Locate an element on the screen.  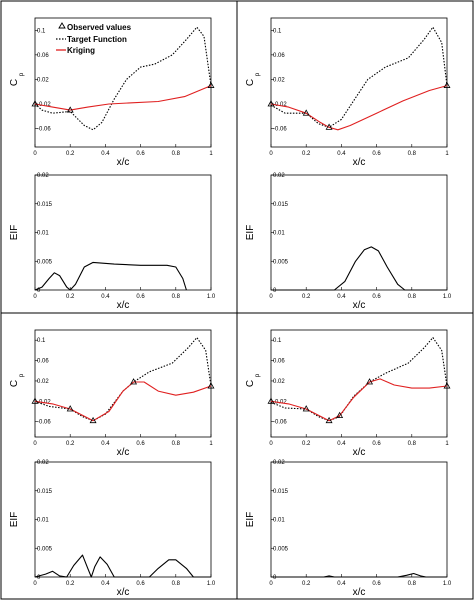
lower-right-cp-panel: 0 0.2 0.4 0.6 0.8 10.10.060.02-0.02-0.06x/cCp is located at coordinates (348, 393).